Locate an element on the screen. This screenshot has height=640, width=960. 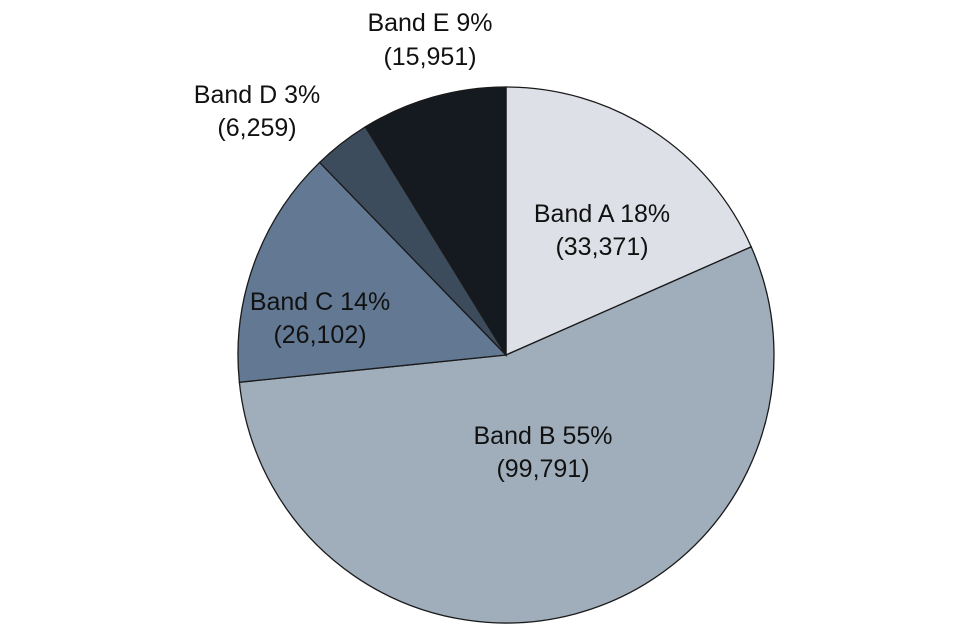
slice-label-band-b: Band B 55% is located at coordinates (543, 436).